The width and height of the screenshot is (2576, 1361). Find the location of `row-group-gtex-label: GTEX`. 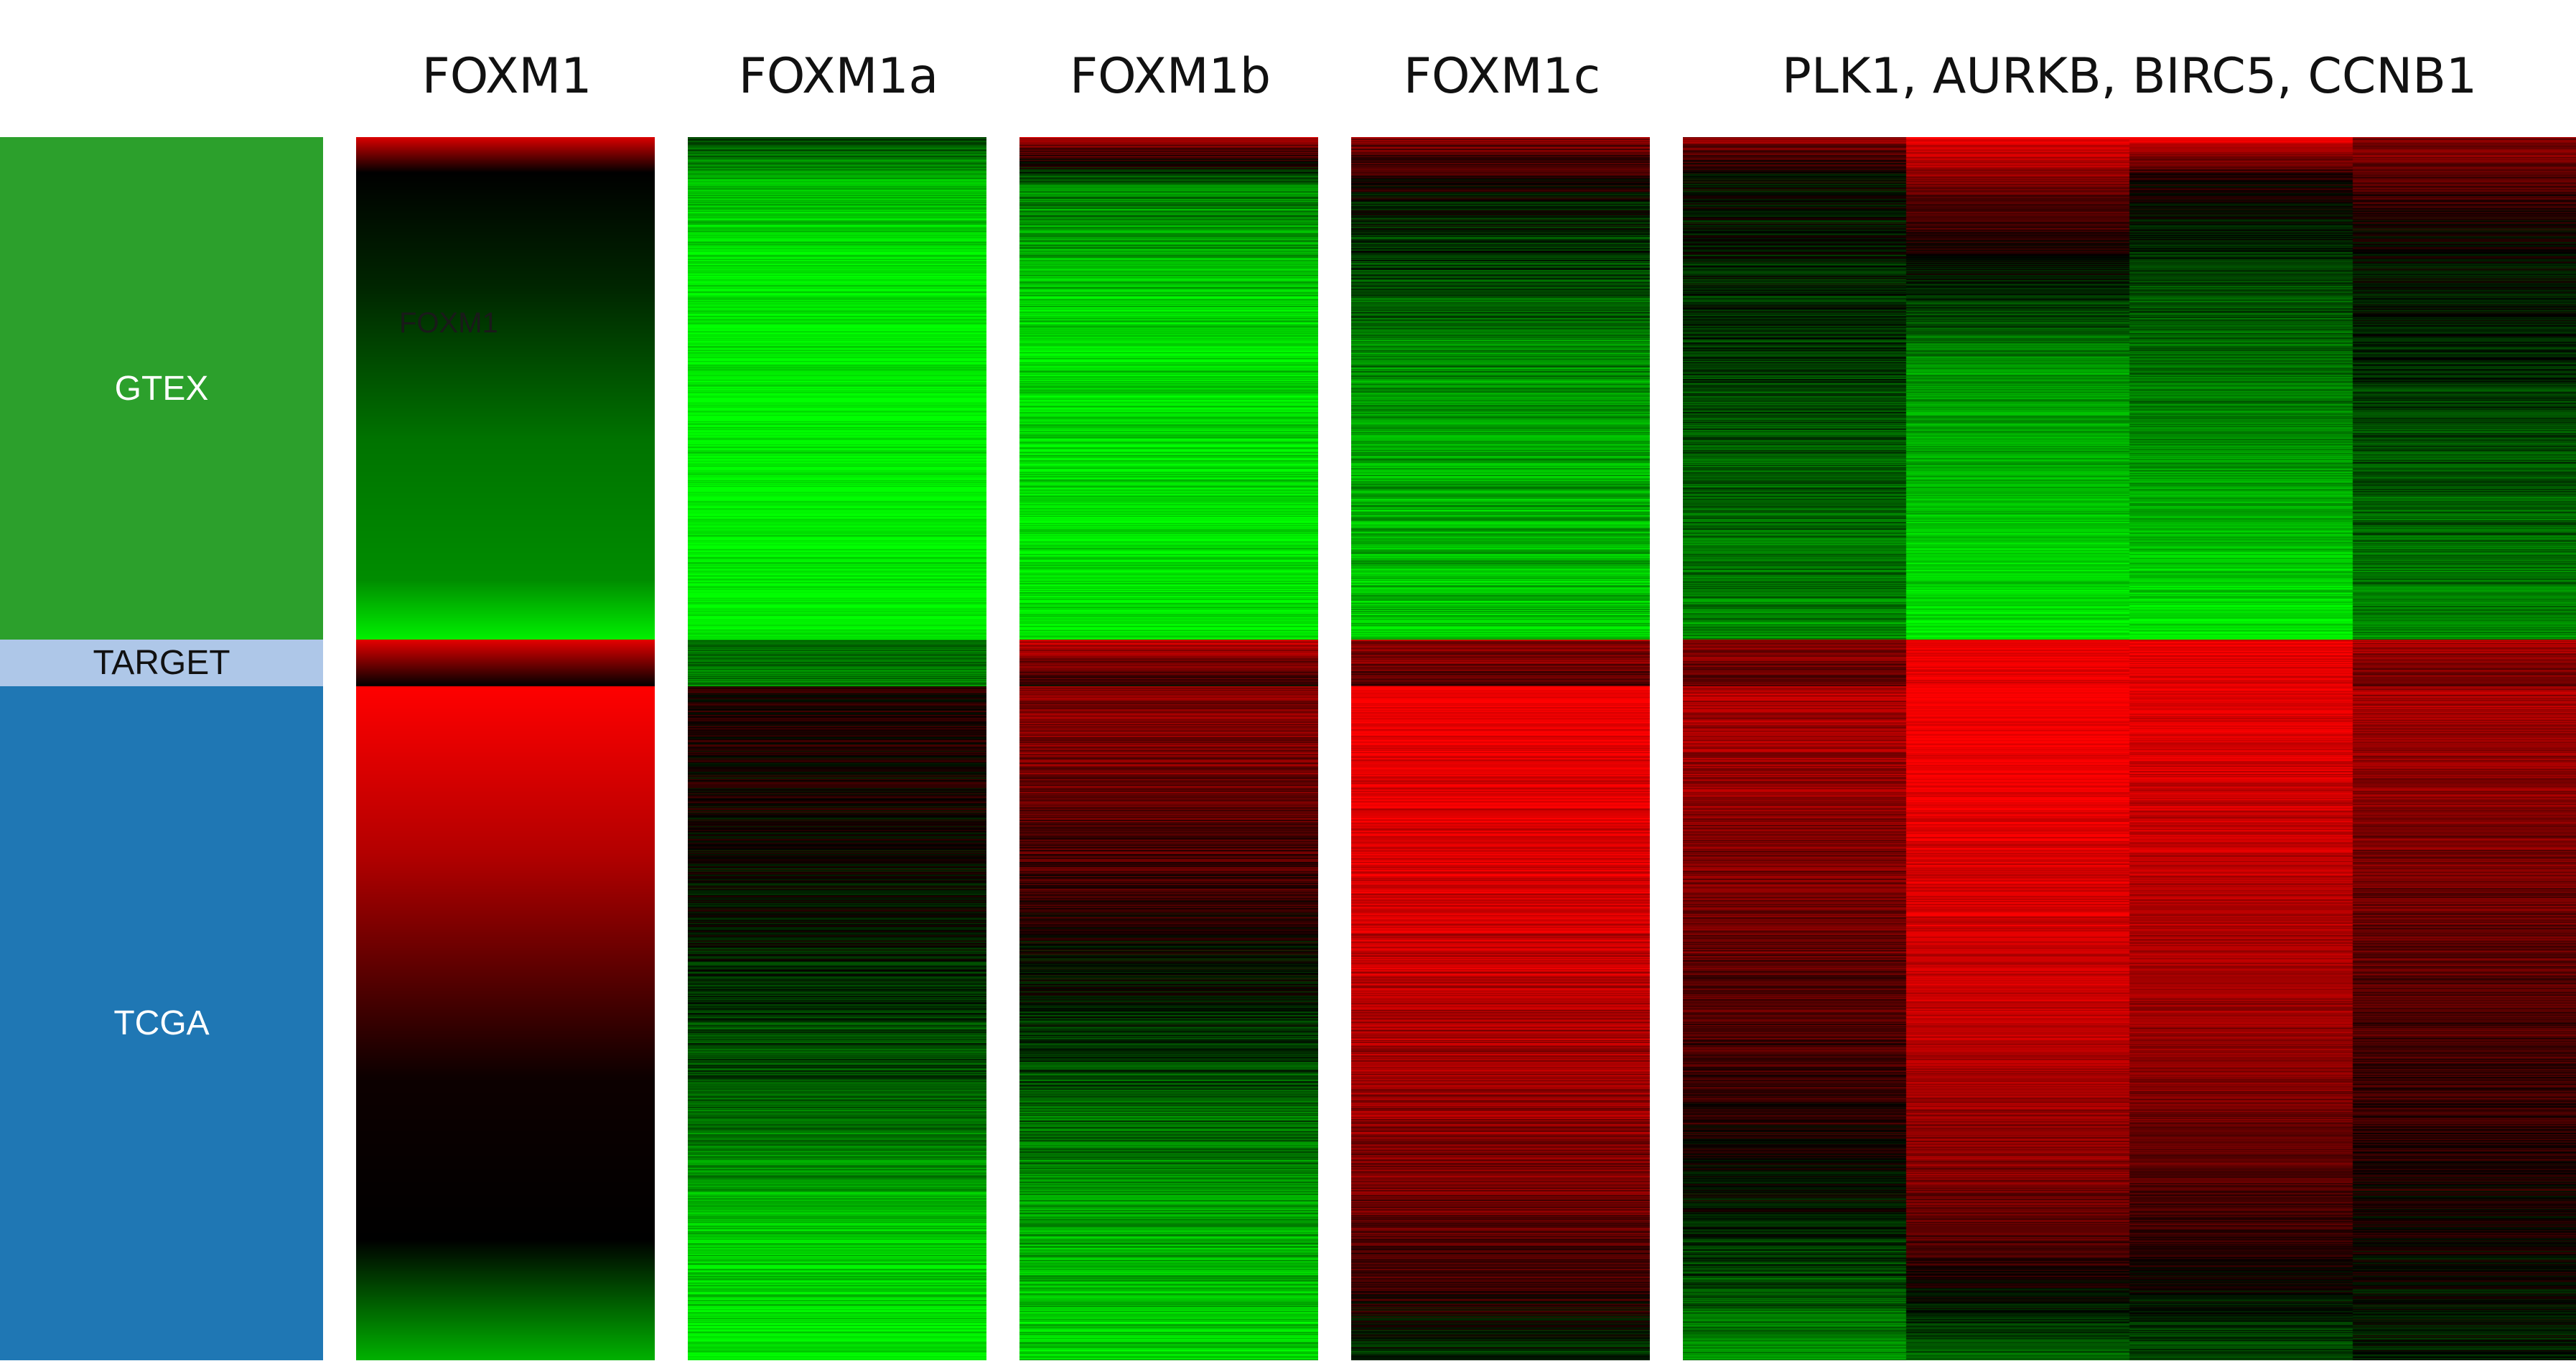

row-group-gtex-label: GTEX is located at coordinates (161, 388).